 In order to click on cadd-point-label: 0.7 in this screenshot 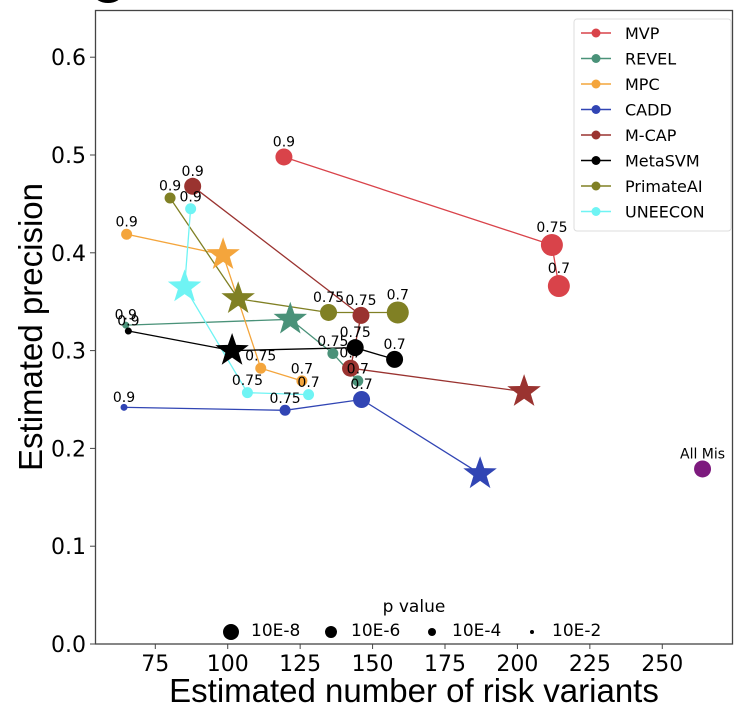, I will do `click(361, 385)`.